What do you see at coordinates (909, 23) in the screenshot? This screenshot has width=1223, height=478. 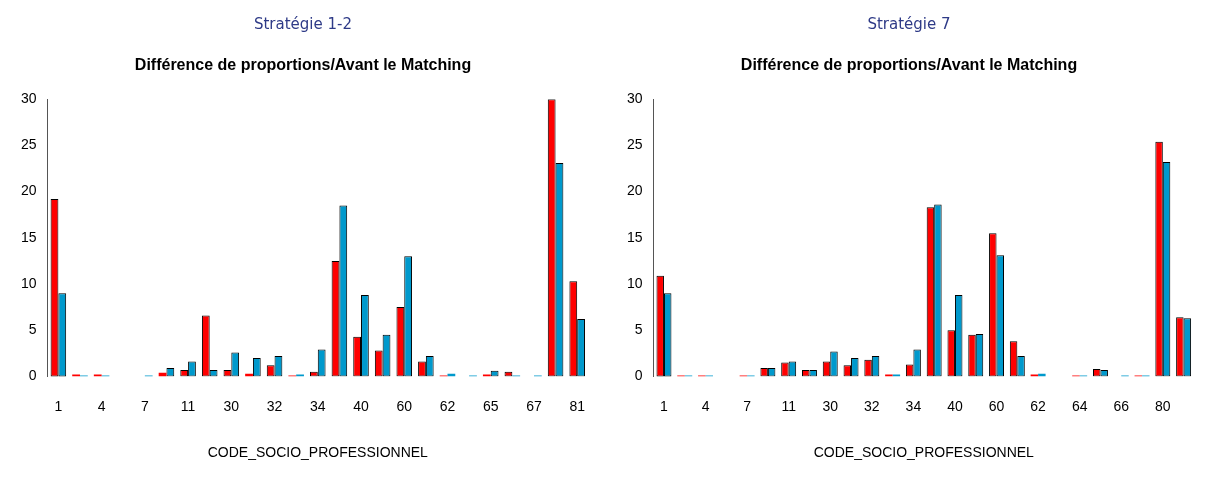 I see `chart-title: Stratégie 7` at bounding box center [909, 23].